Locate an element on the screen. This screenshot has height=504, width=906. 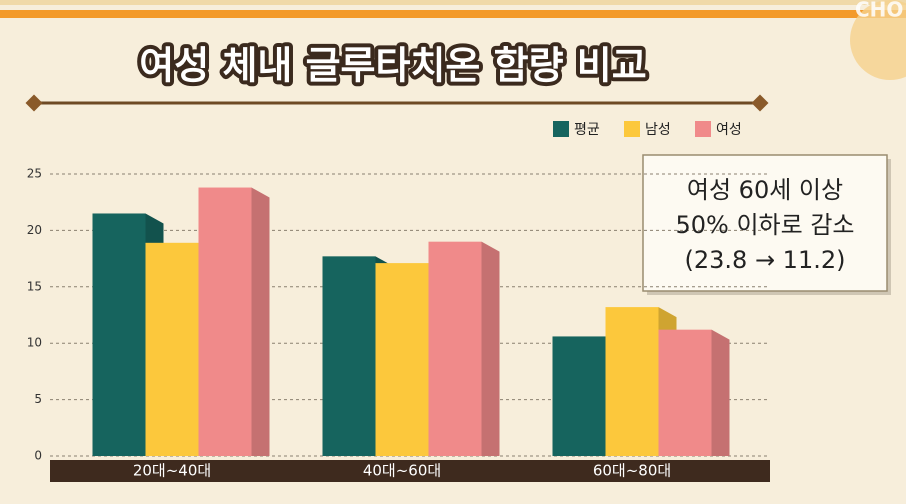
x-tick-label: 60대~80대 is located at coordinates (632, 471).